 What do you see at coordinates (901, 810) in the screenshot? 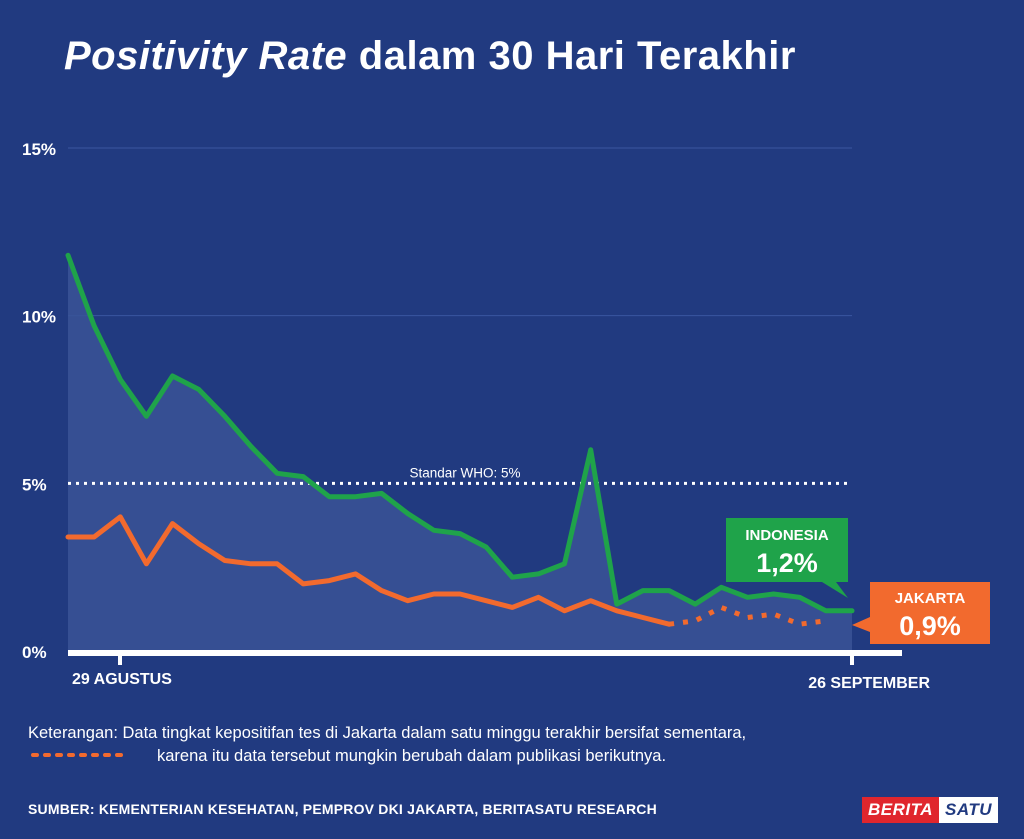
I see `logo-part-1: BERITA` at bounding box center [901, 810].